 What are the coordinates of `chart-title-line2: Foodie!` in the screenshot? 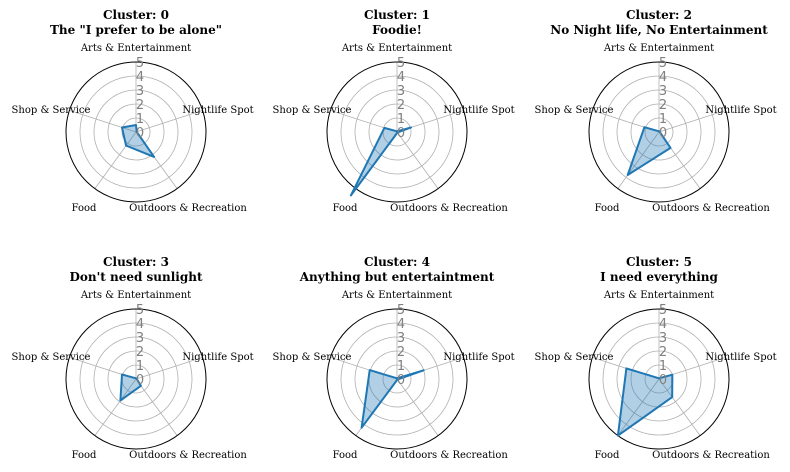 It's located at (397, 30).